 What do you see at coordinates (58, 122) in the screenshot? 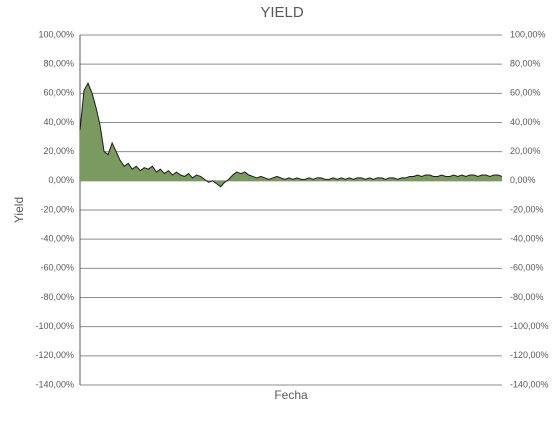
I see `y-tick-label: 40,00%` at bounding box center [58, 122].